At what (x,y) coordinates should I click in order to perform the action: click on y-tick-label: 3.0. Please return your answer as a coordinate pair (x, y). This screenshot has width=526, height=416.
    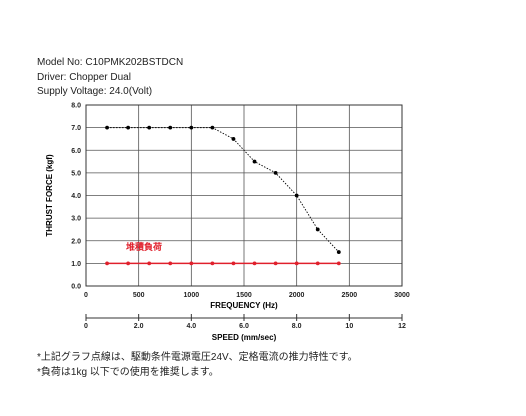
    Looking at the image, I should click on (76, 219).